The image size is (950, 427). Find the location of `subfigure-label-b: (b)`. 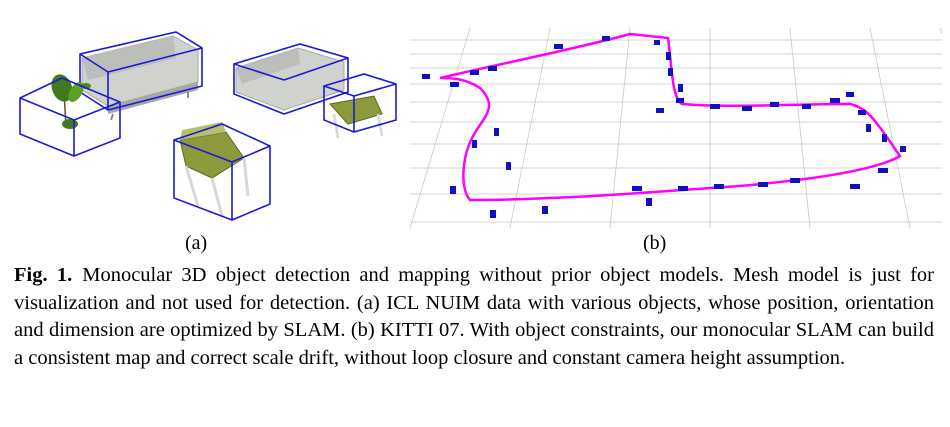

subfigure-label-b: (b) is located at coordinates (655, 243).